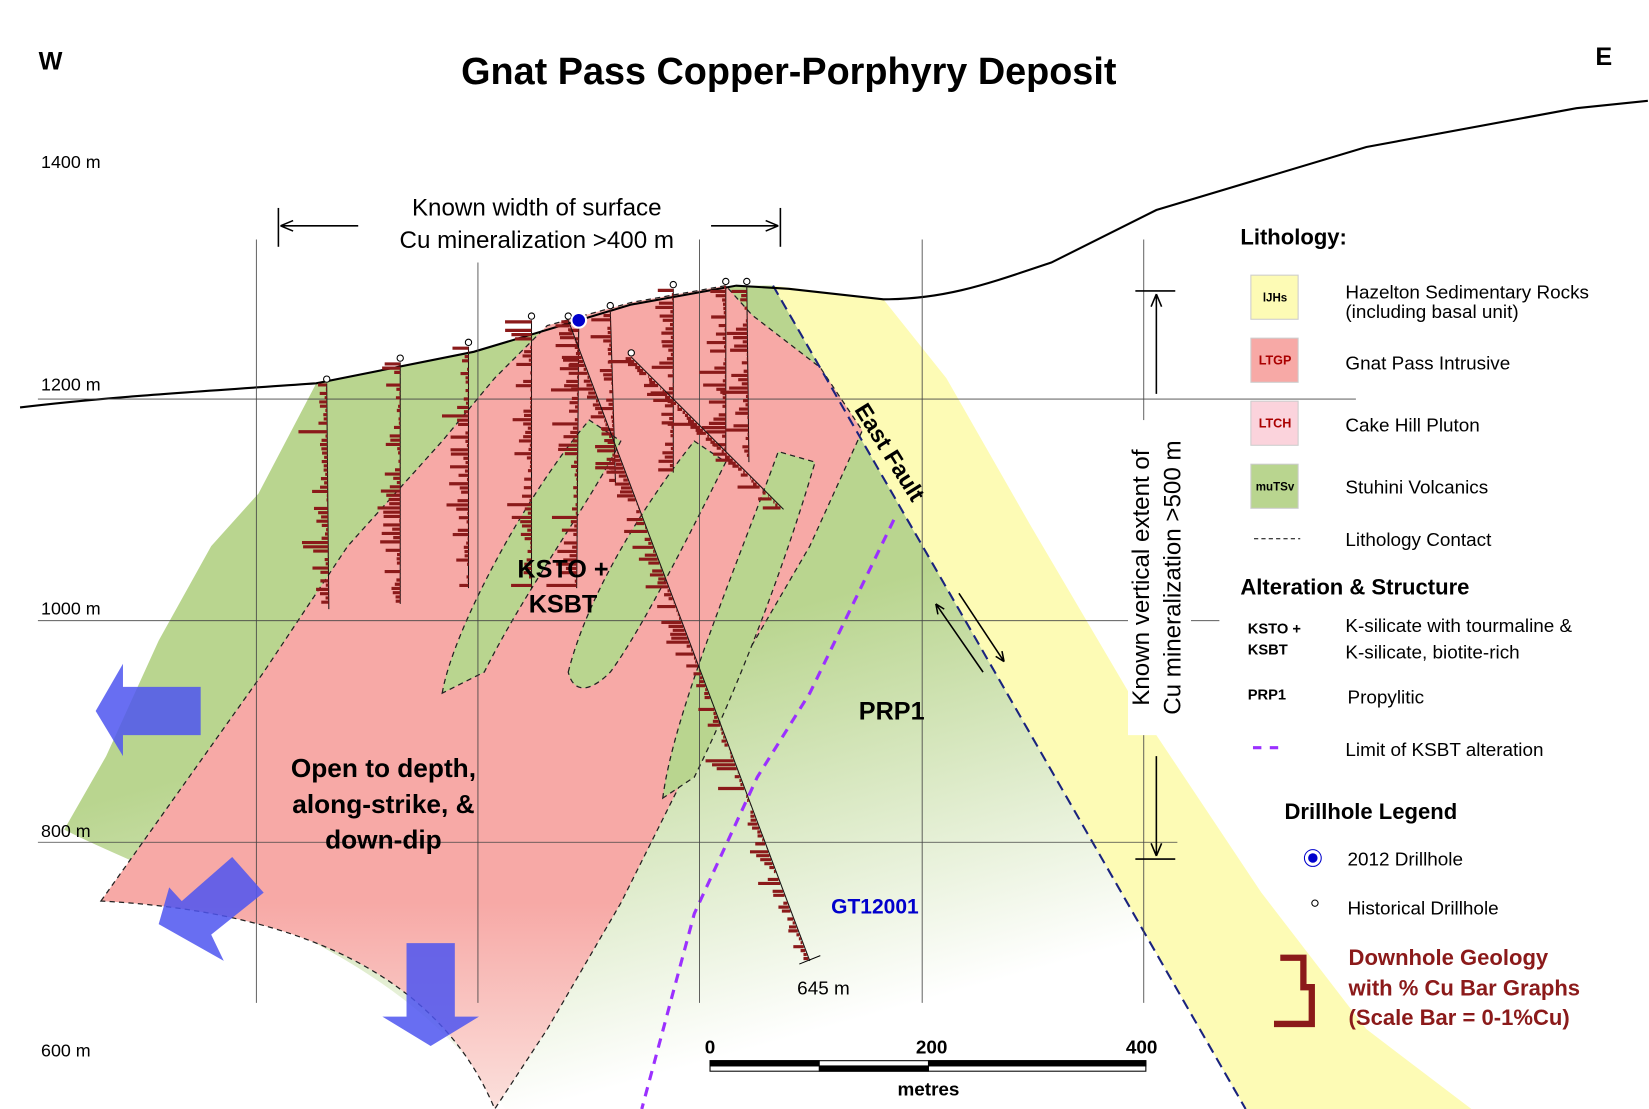 The width and height of the screenshot is (1649, 1109). Describe the element at coordinates (1444, 750) in the screenshot. I see `legend-label: Limit of KSBT alteration` at that location.